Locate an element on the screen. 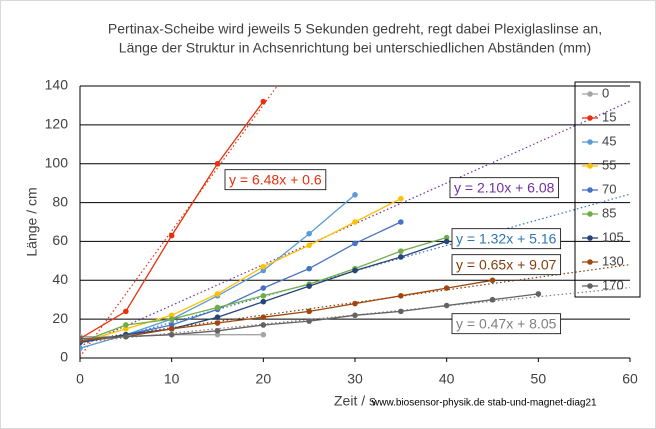 Image resolution: width=656 pixels, height=429 pixels. y-tick-label: 80 is located at coordinates (60, 201).